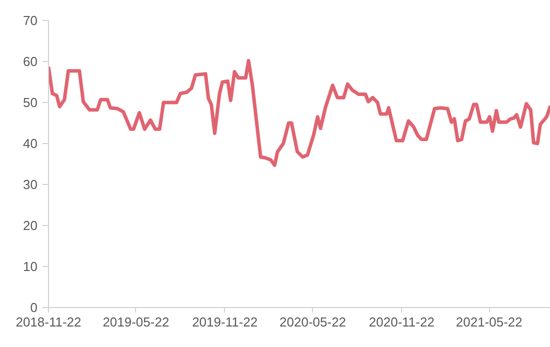 The height and width of the screenshot is (347, 550). Describe the element at coordinates (30, 184) in the screenshot. I see `y-tick-label: 30` at that location.